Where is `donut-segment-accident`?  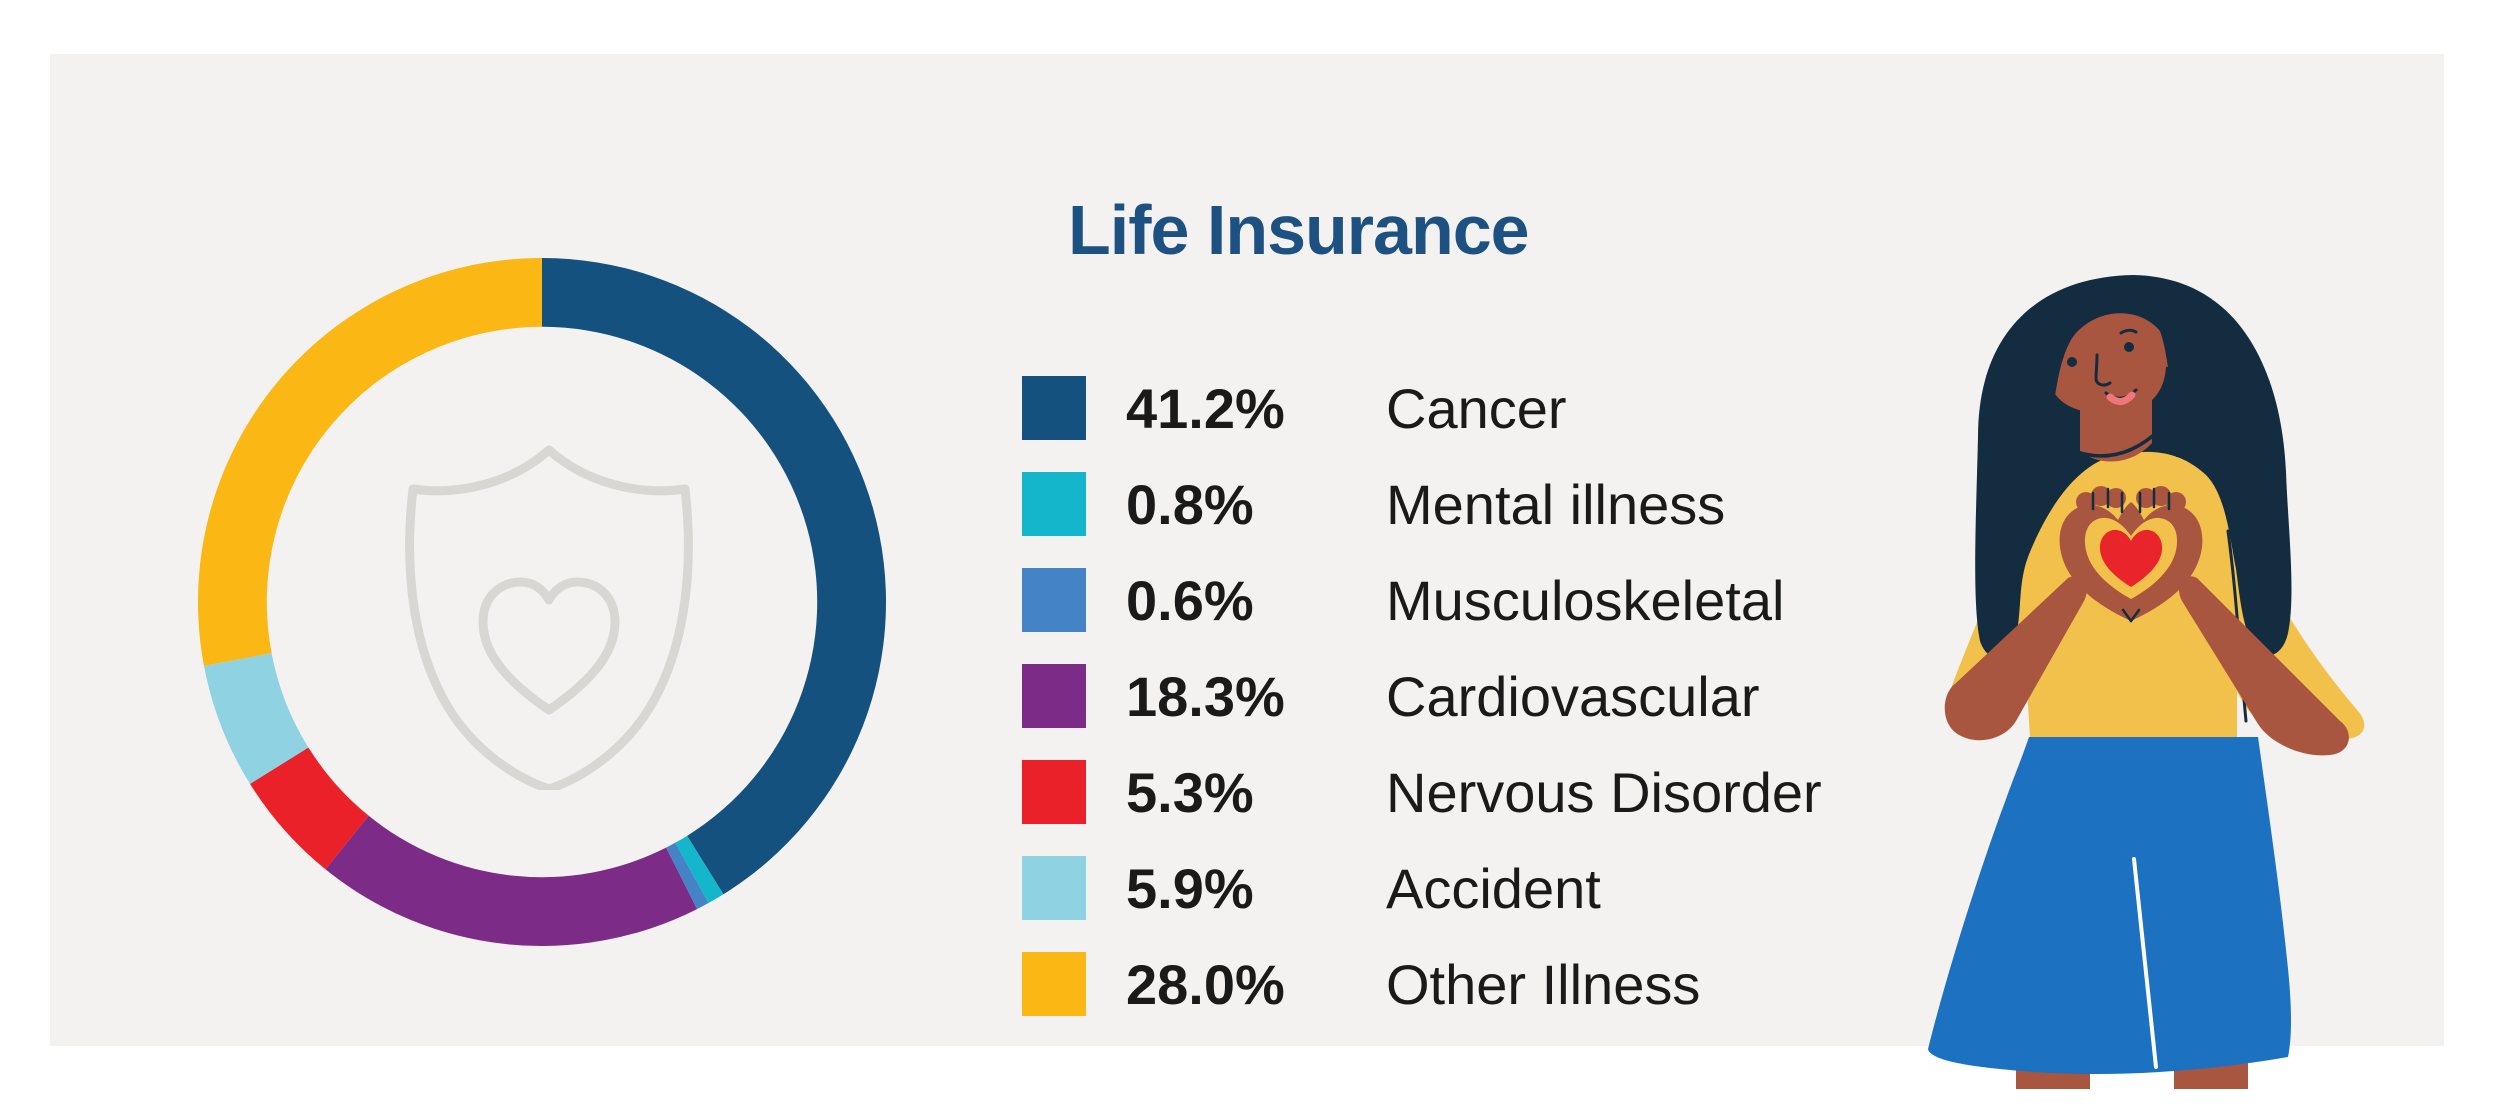 donut-segment-accident is located at coordinates (256, 718).